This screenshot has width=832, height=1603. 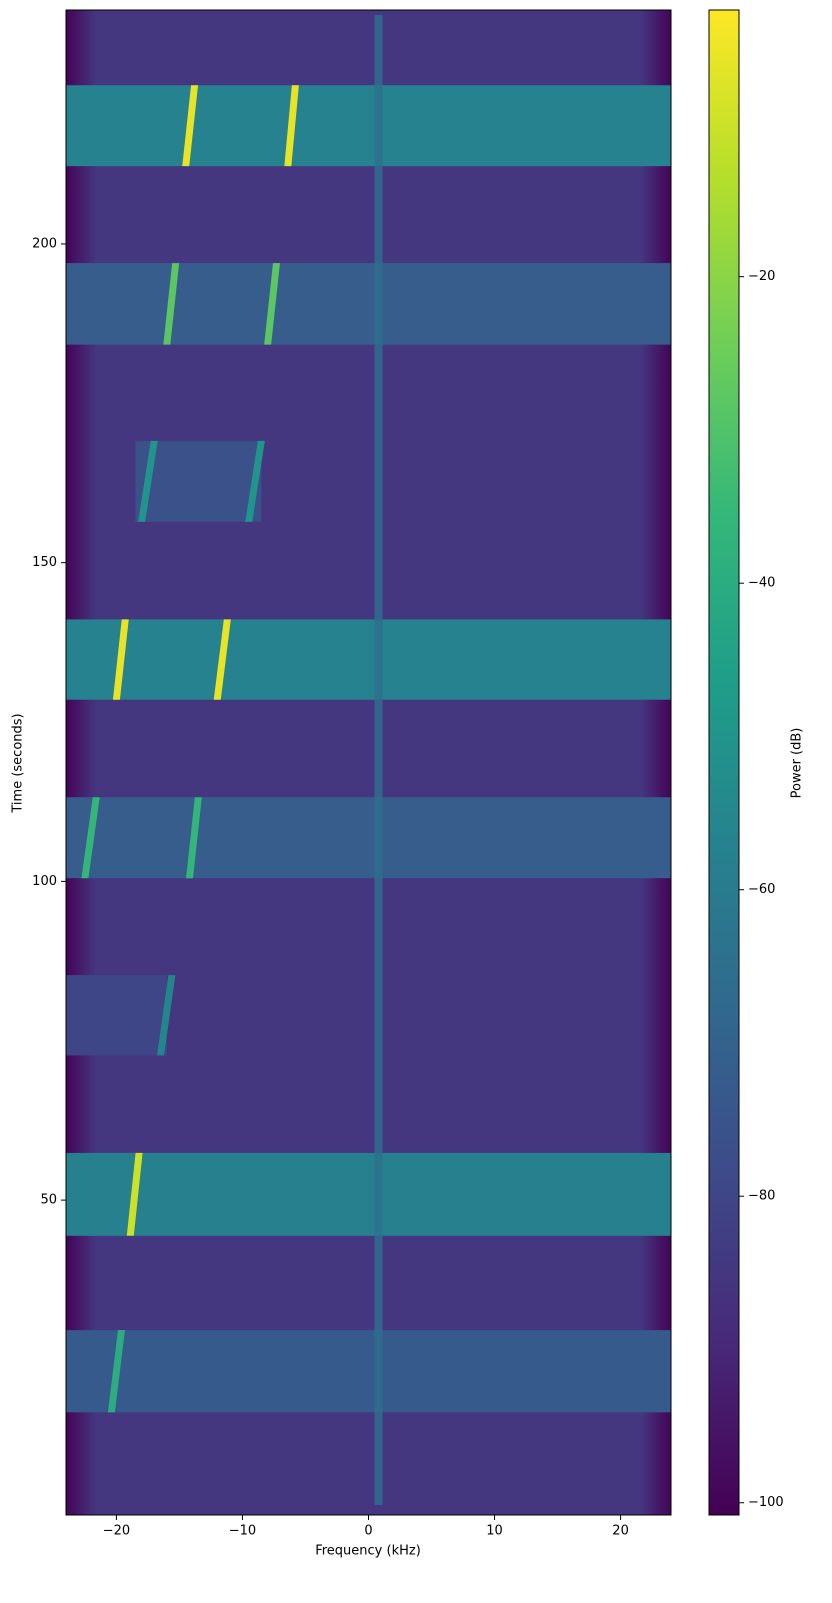 What do you see at coordinates (116, 1531) in the screenshot?
I see `x-tick-label: −20` at bounding box center [116, 1531].